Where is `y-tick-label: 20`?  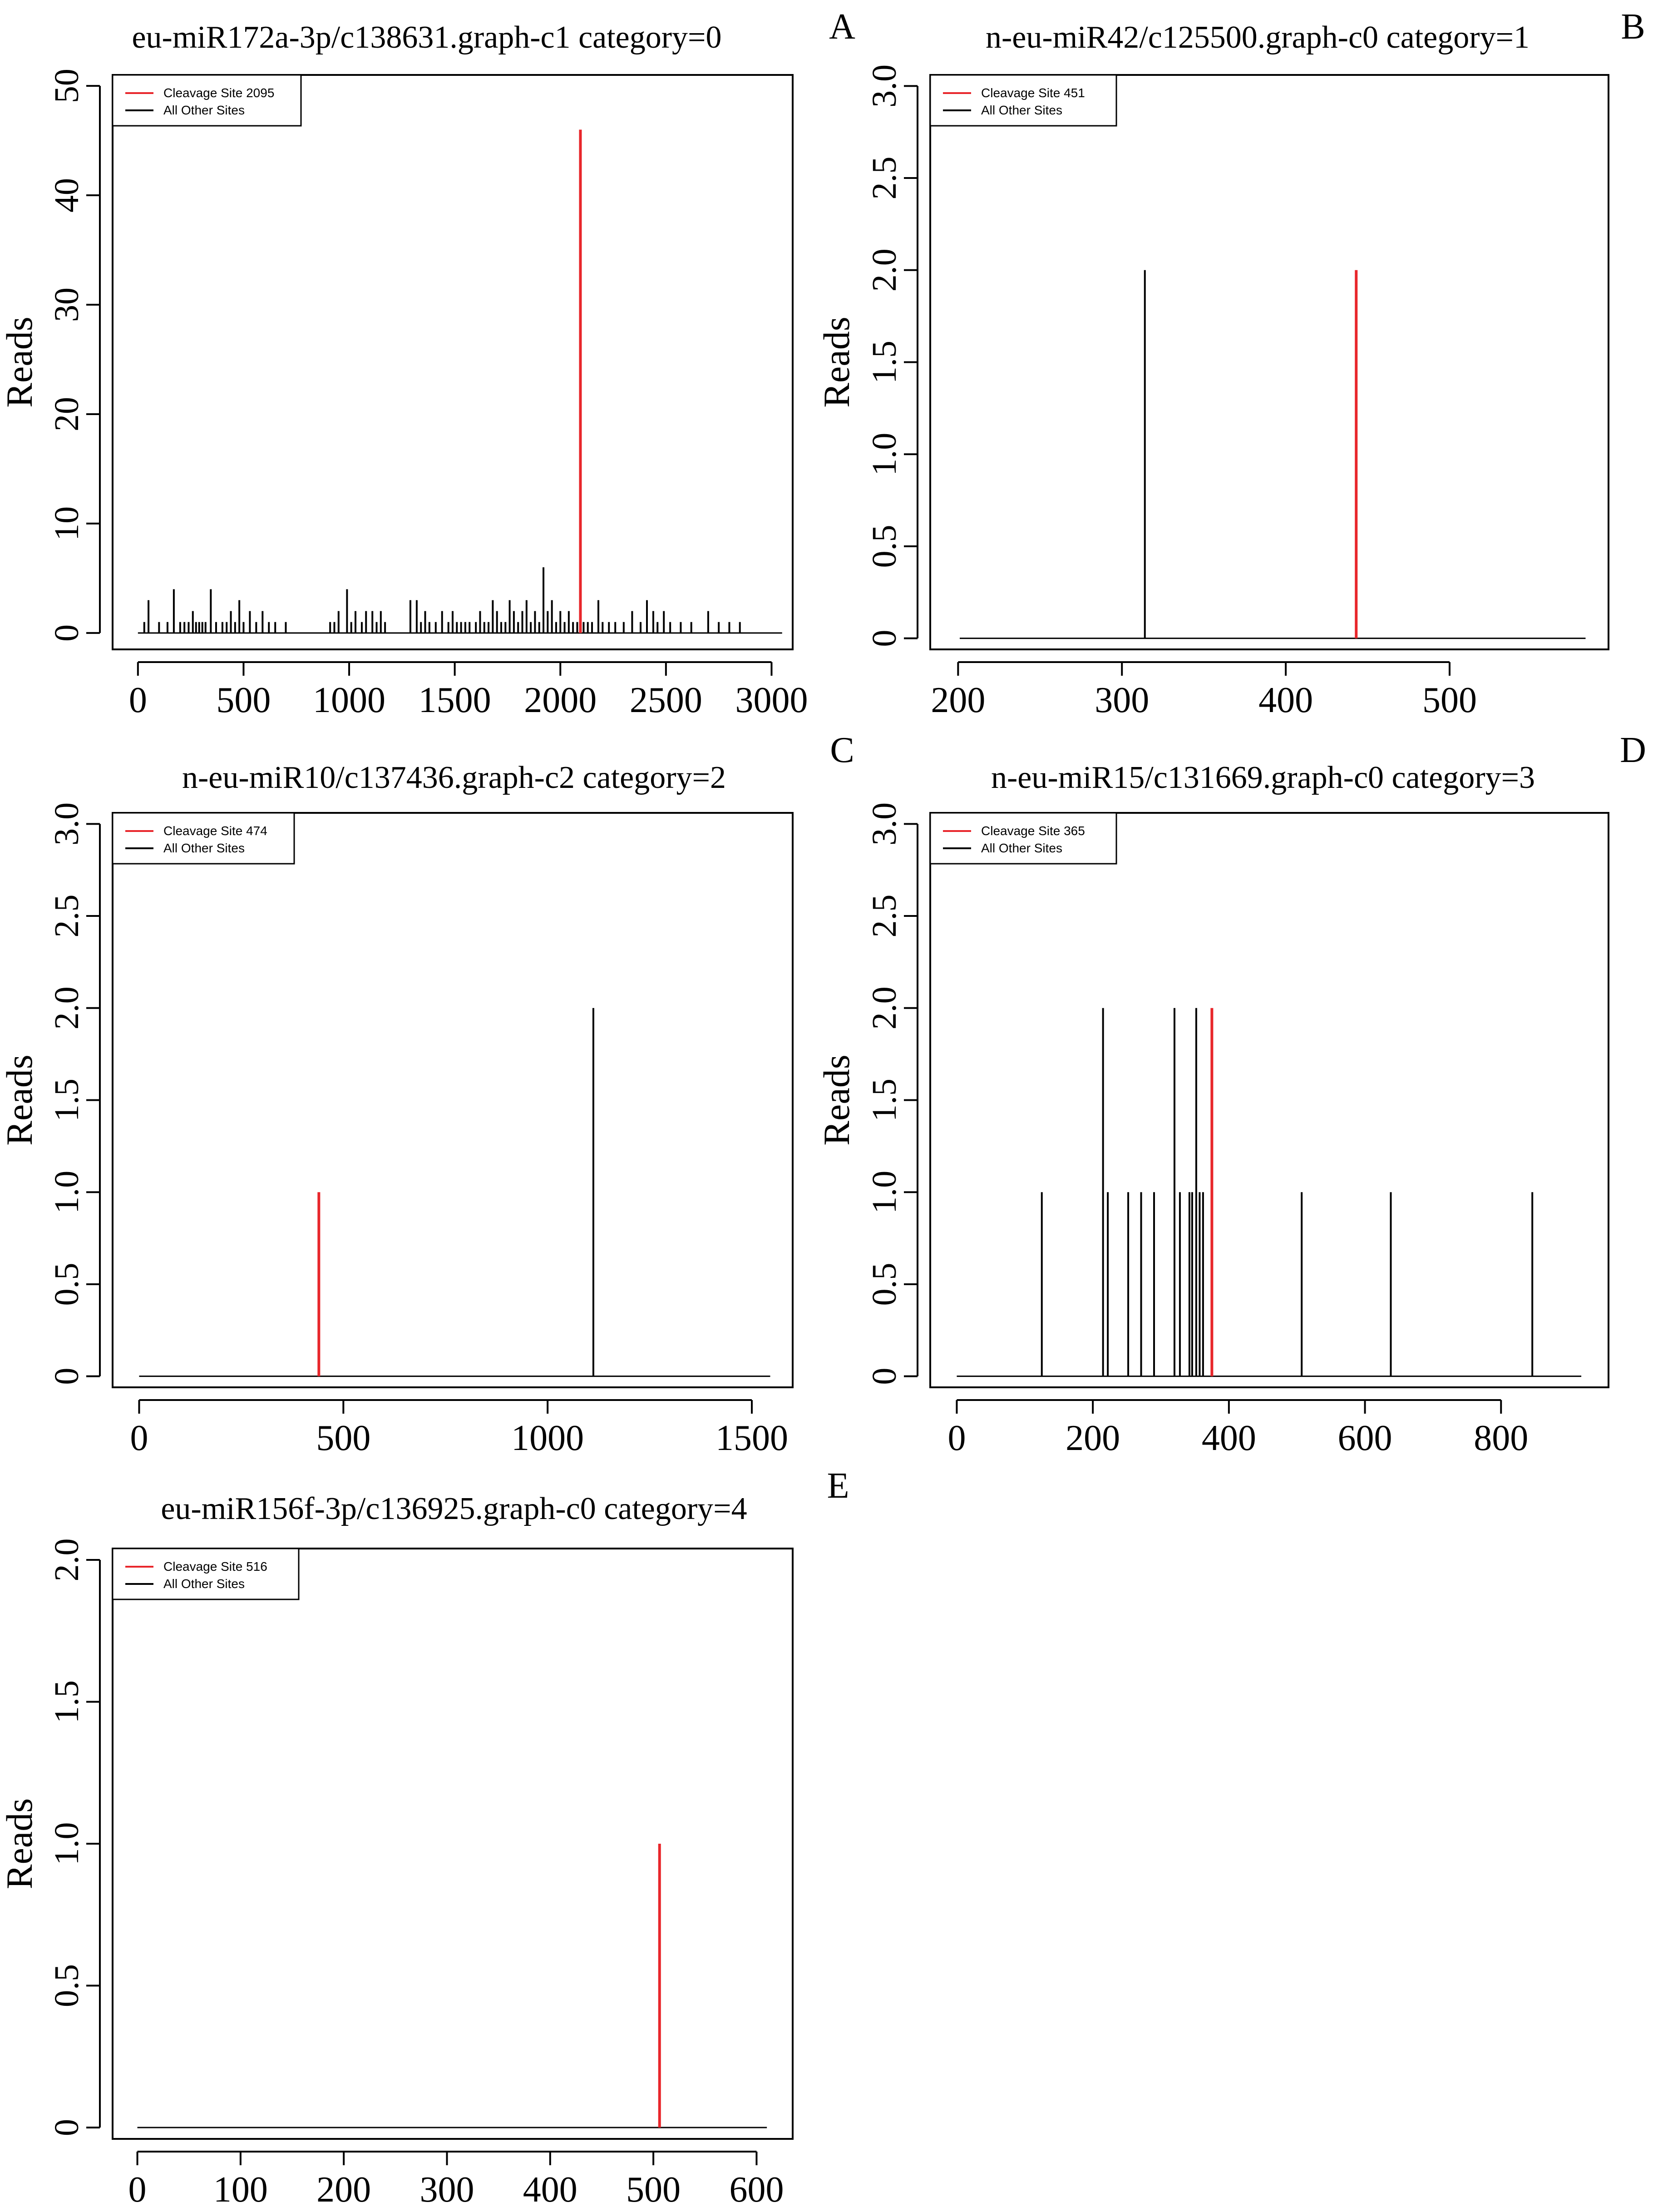
y-tick-label: 20 is located at coordinates (67, 414).